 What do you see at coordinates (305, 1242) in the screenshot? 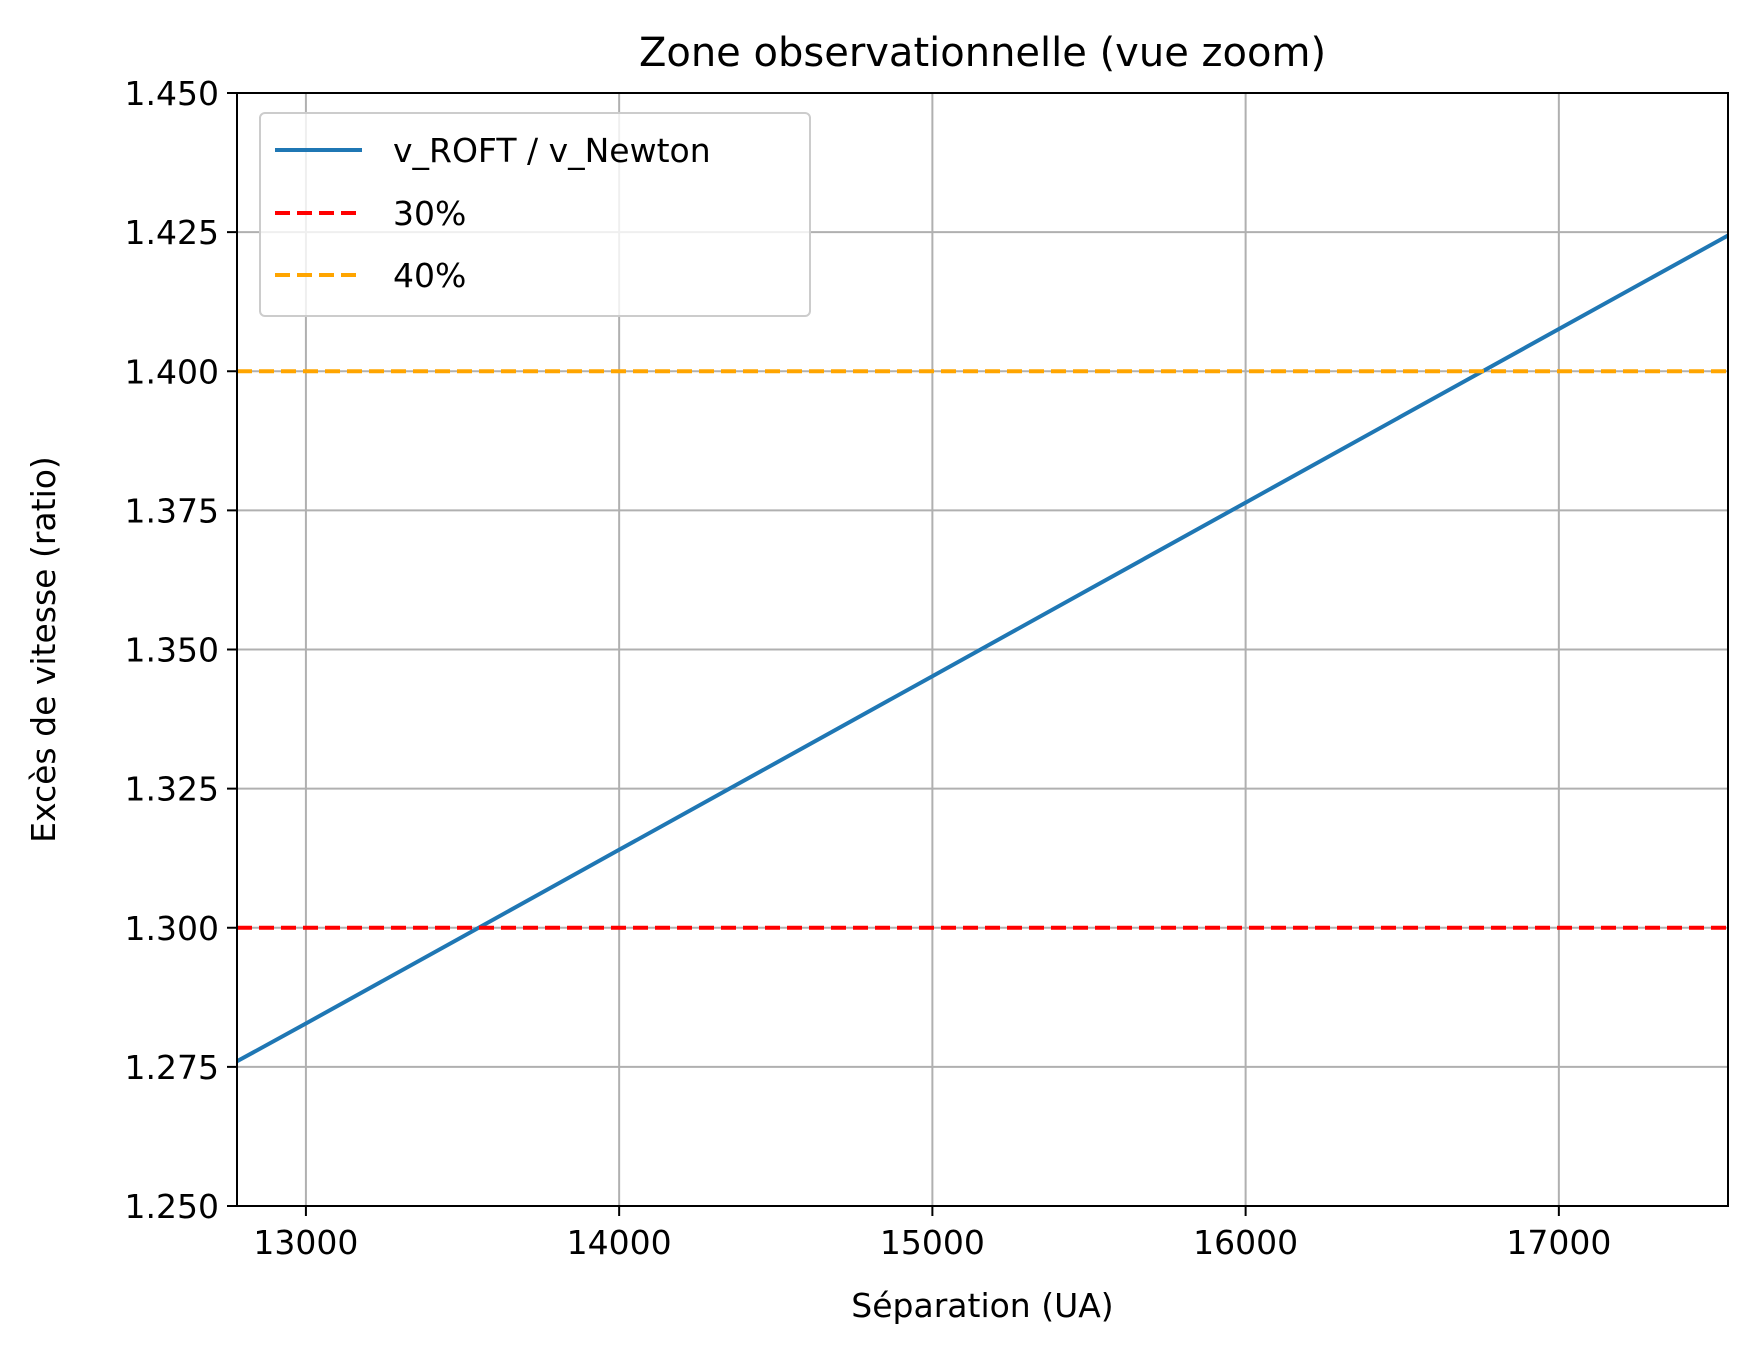
I see `x-tick-label: 13000` at bounding box center [305, 1242].